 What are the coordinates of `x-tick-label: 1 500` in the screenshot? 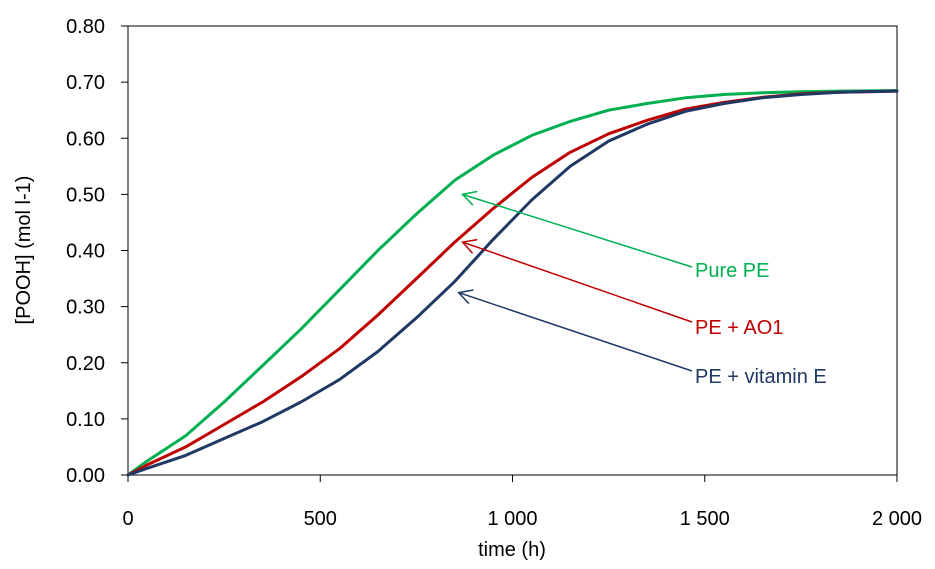 It's located at (705, 519).